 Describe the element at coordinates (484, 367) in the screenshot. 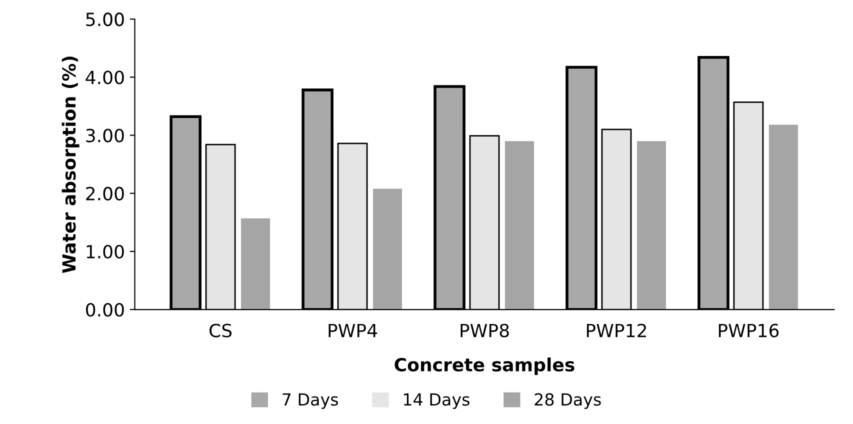

I see `x-axis-title: Concrete samples` at that location.